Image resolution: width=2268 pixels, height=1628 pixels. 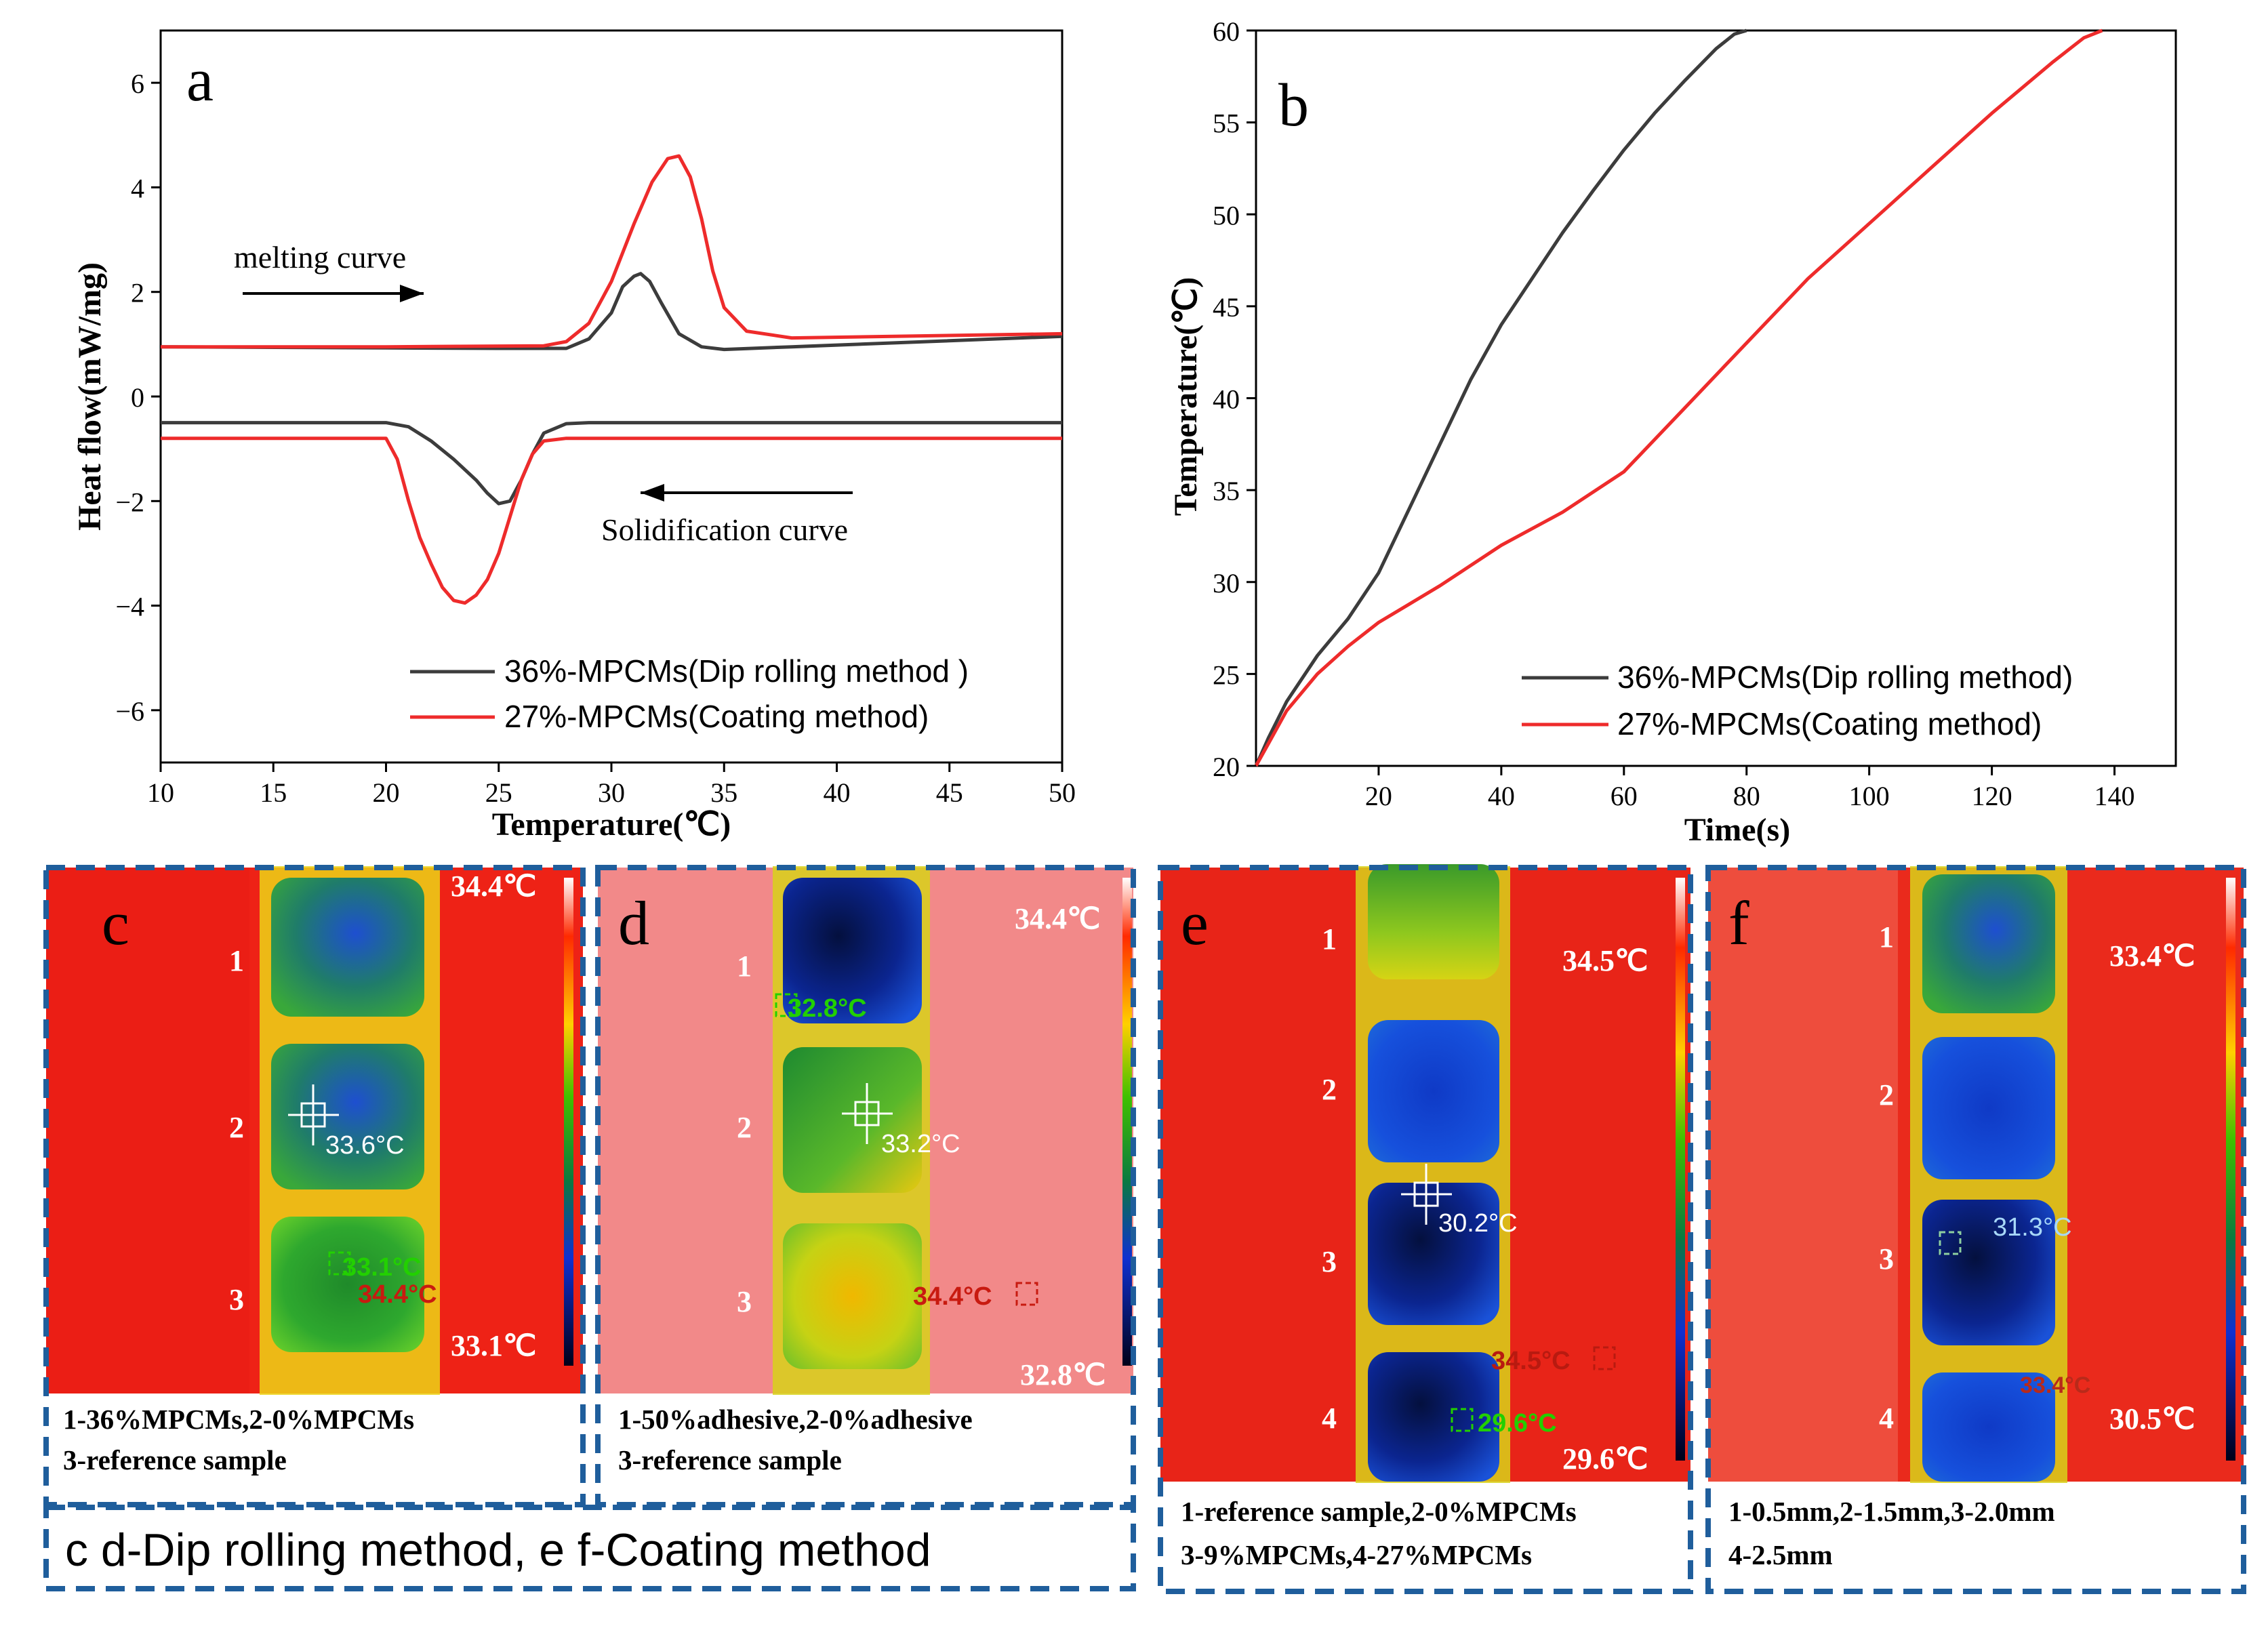 What do you see at coordinates (1531, 1361) in the screenshot?
I see `spot-readout-2: 34.5°C` at bounding box center [1531, 1361].